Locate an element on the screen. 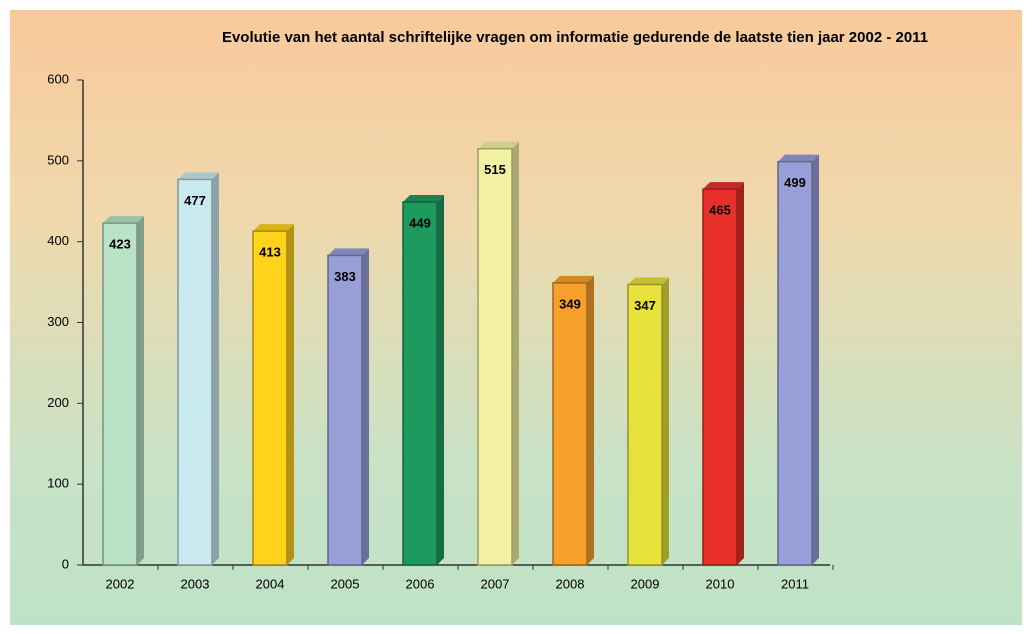  x-tick-label: 2002 is located at coordinates (120, 583).